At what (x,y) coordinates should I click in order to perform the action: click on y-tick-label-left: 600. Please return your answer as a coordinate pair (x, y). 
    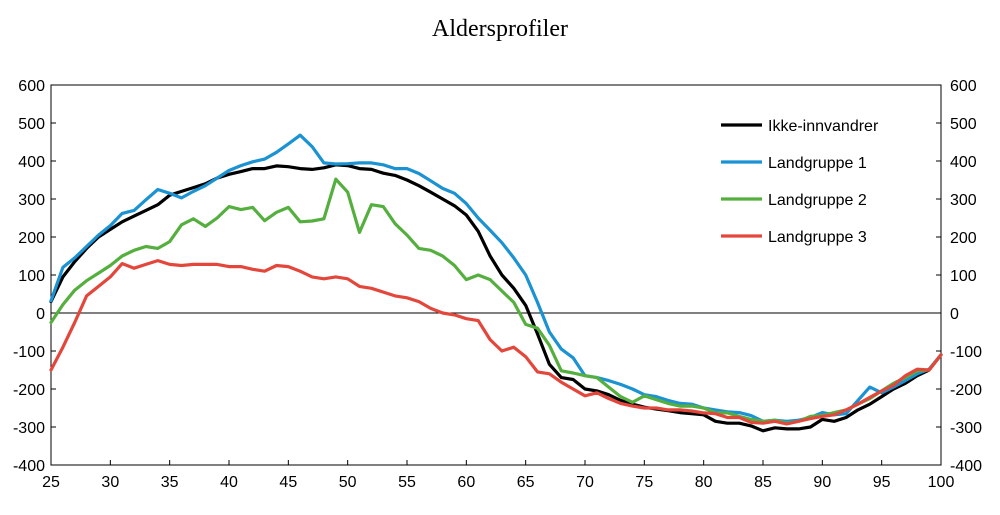
    Looking at the image, I should click on (31, 86).